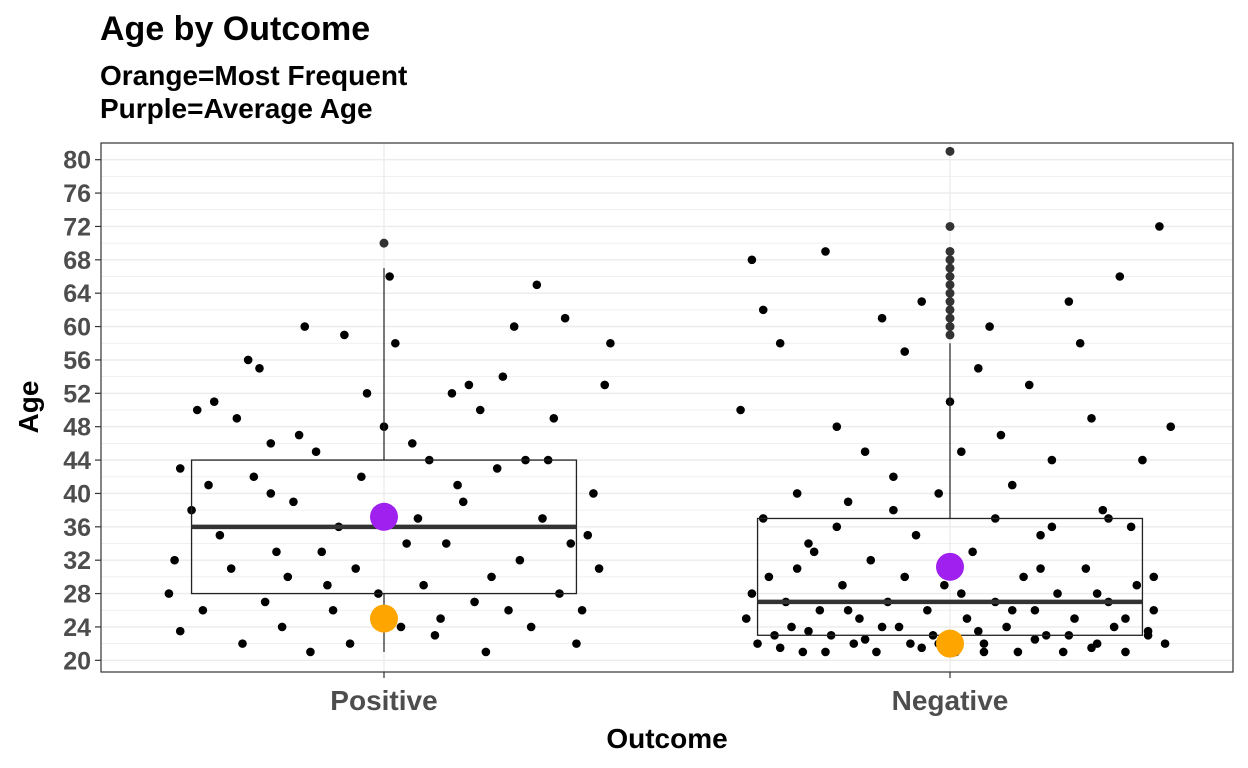 The width and height of the screenshot is (1248, 768). Describe the element at coordinates (77, 661) in the screenshot. I see `y-tick-label: 20` at that location.